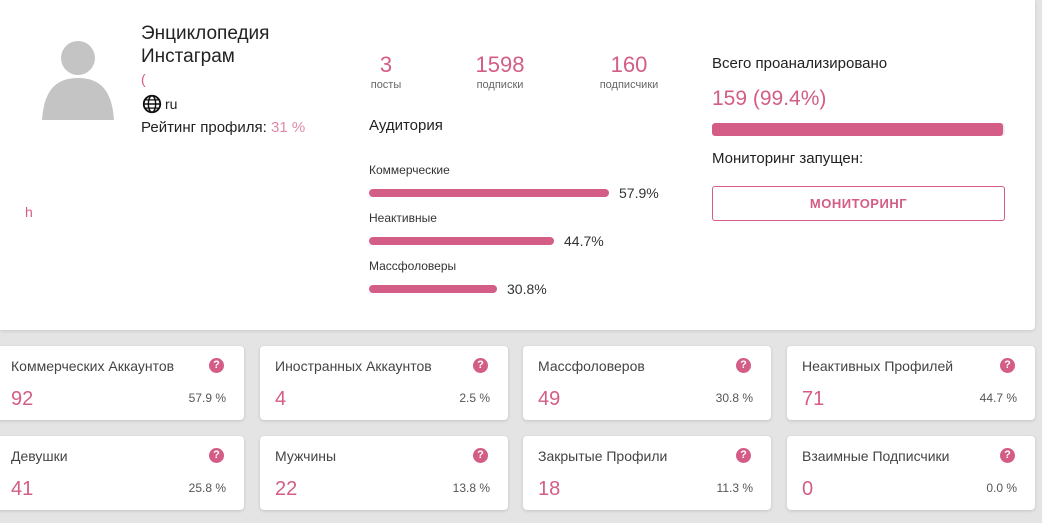 The image size is (1042, 523). I want to click on profile-language: ru, so click(159, 104).